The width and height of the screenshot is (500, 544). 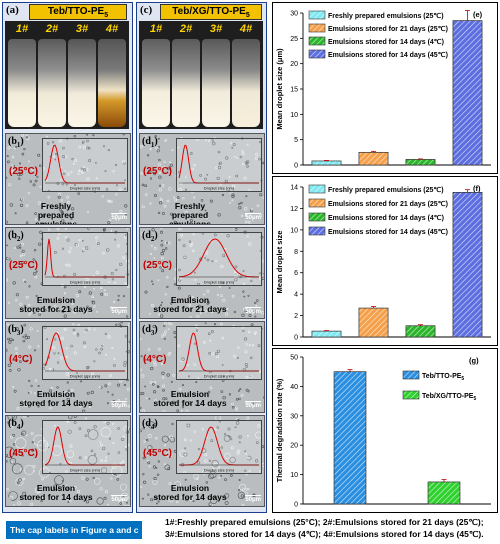 I want to click on panel-c-title-text: Teb/XG/TTO-PE, so click(x=209, y=11).